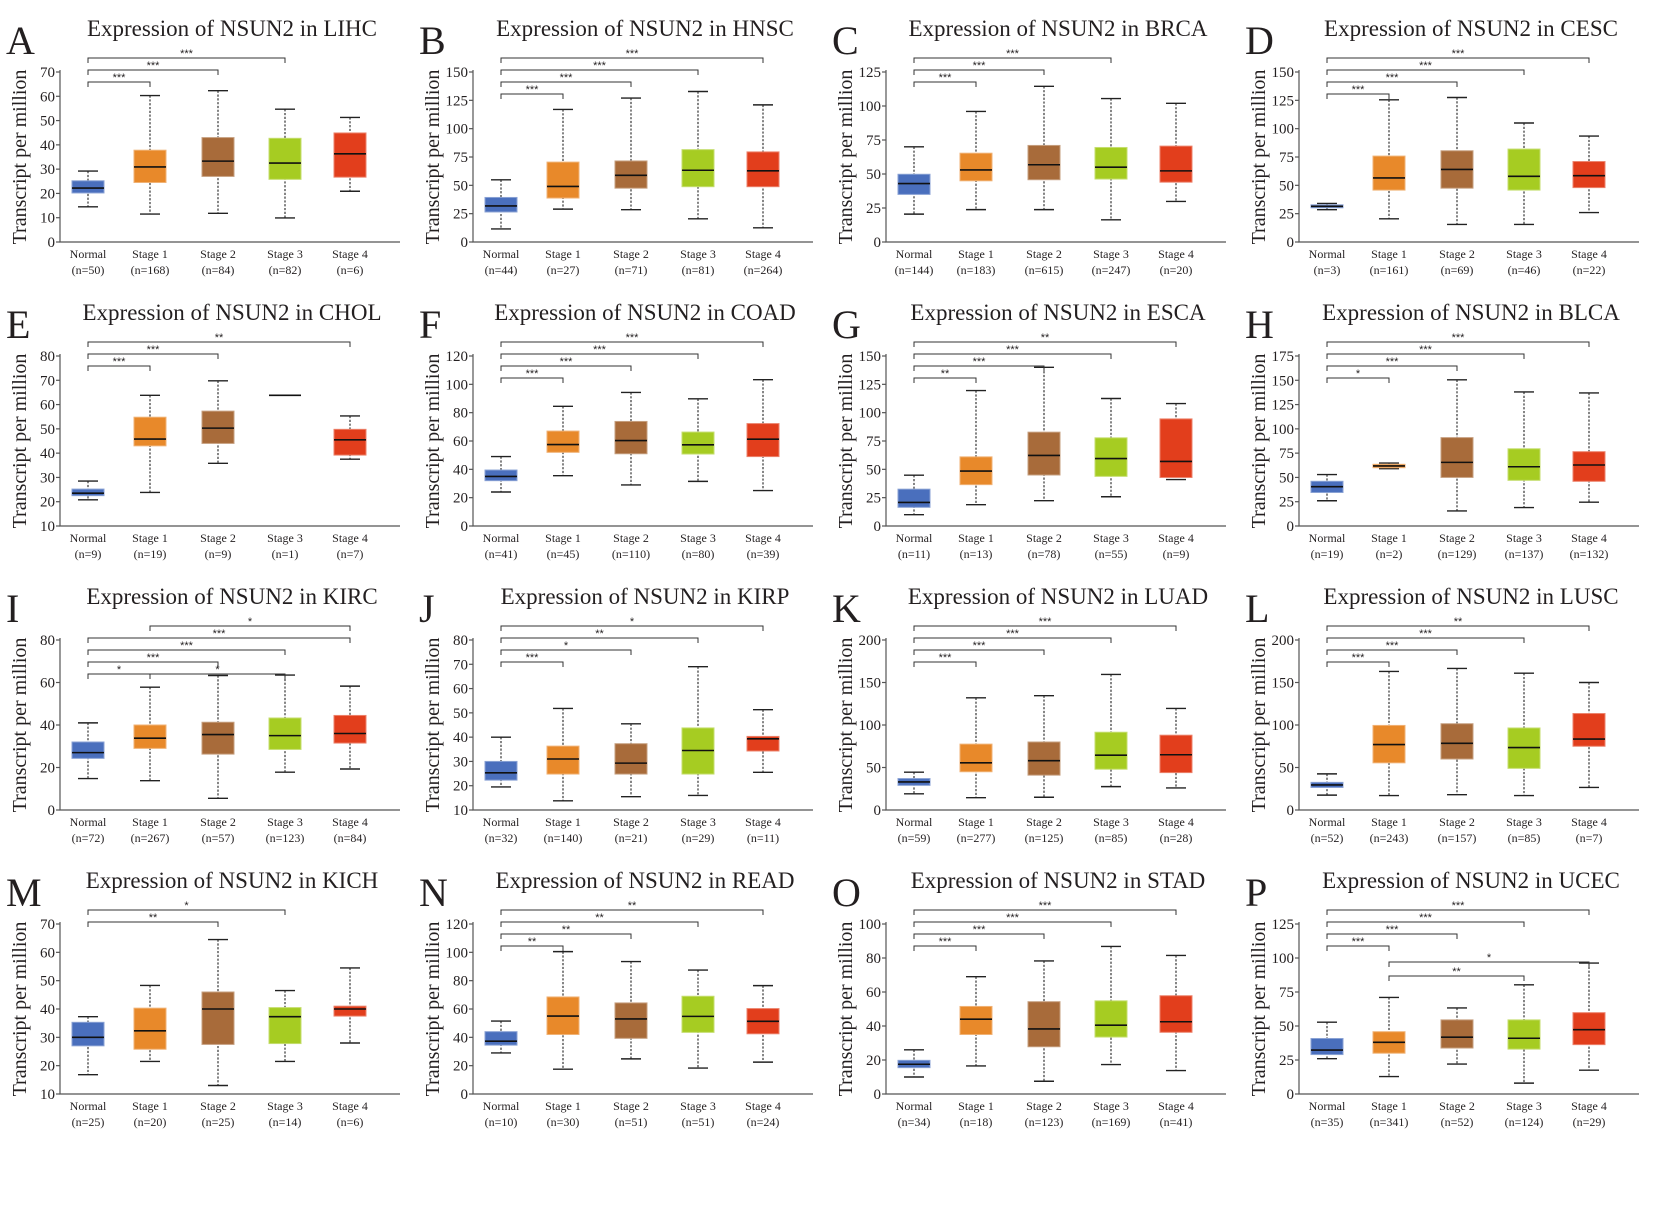 The height and width of the screenshot is (1209, 1654). I want to click on x-sample-size: (n=110), so click(631, 554).